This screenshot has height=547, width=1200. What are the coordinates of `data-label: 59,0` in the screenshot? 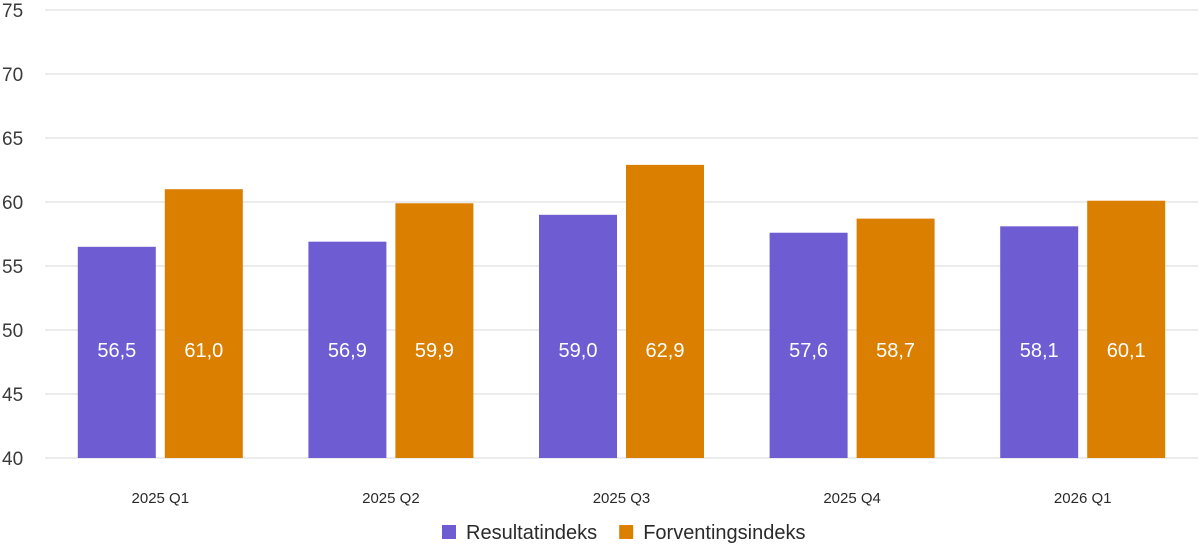 It's located at (578, 351).